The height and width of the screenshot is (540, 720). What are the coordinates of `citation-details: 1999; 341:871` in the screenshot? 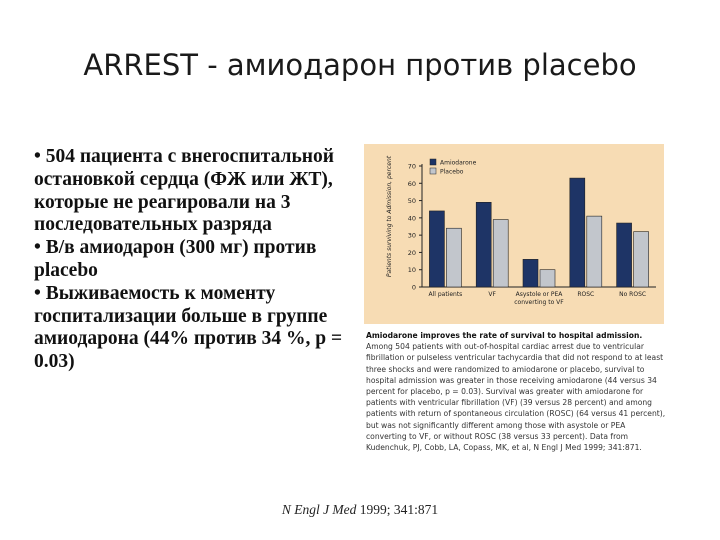 It's located at (397, 509).